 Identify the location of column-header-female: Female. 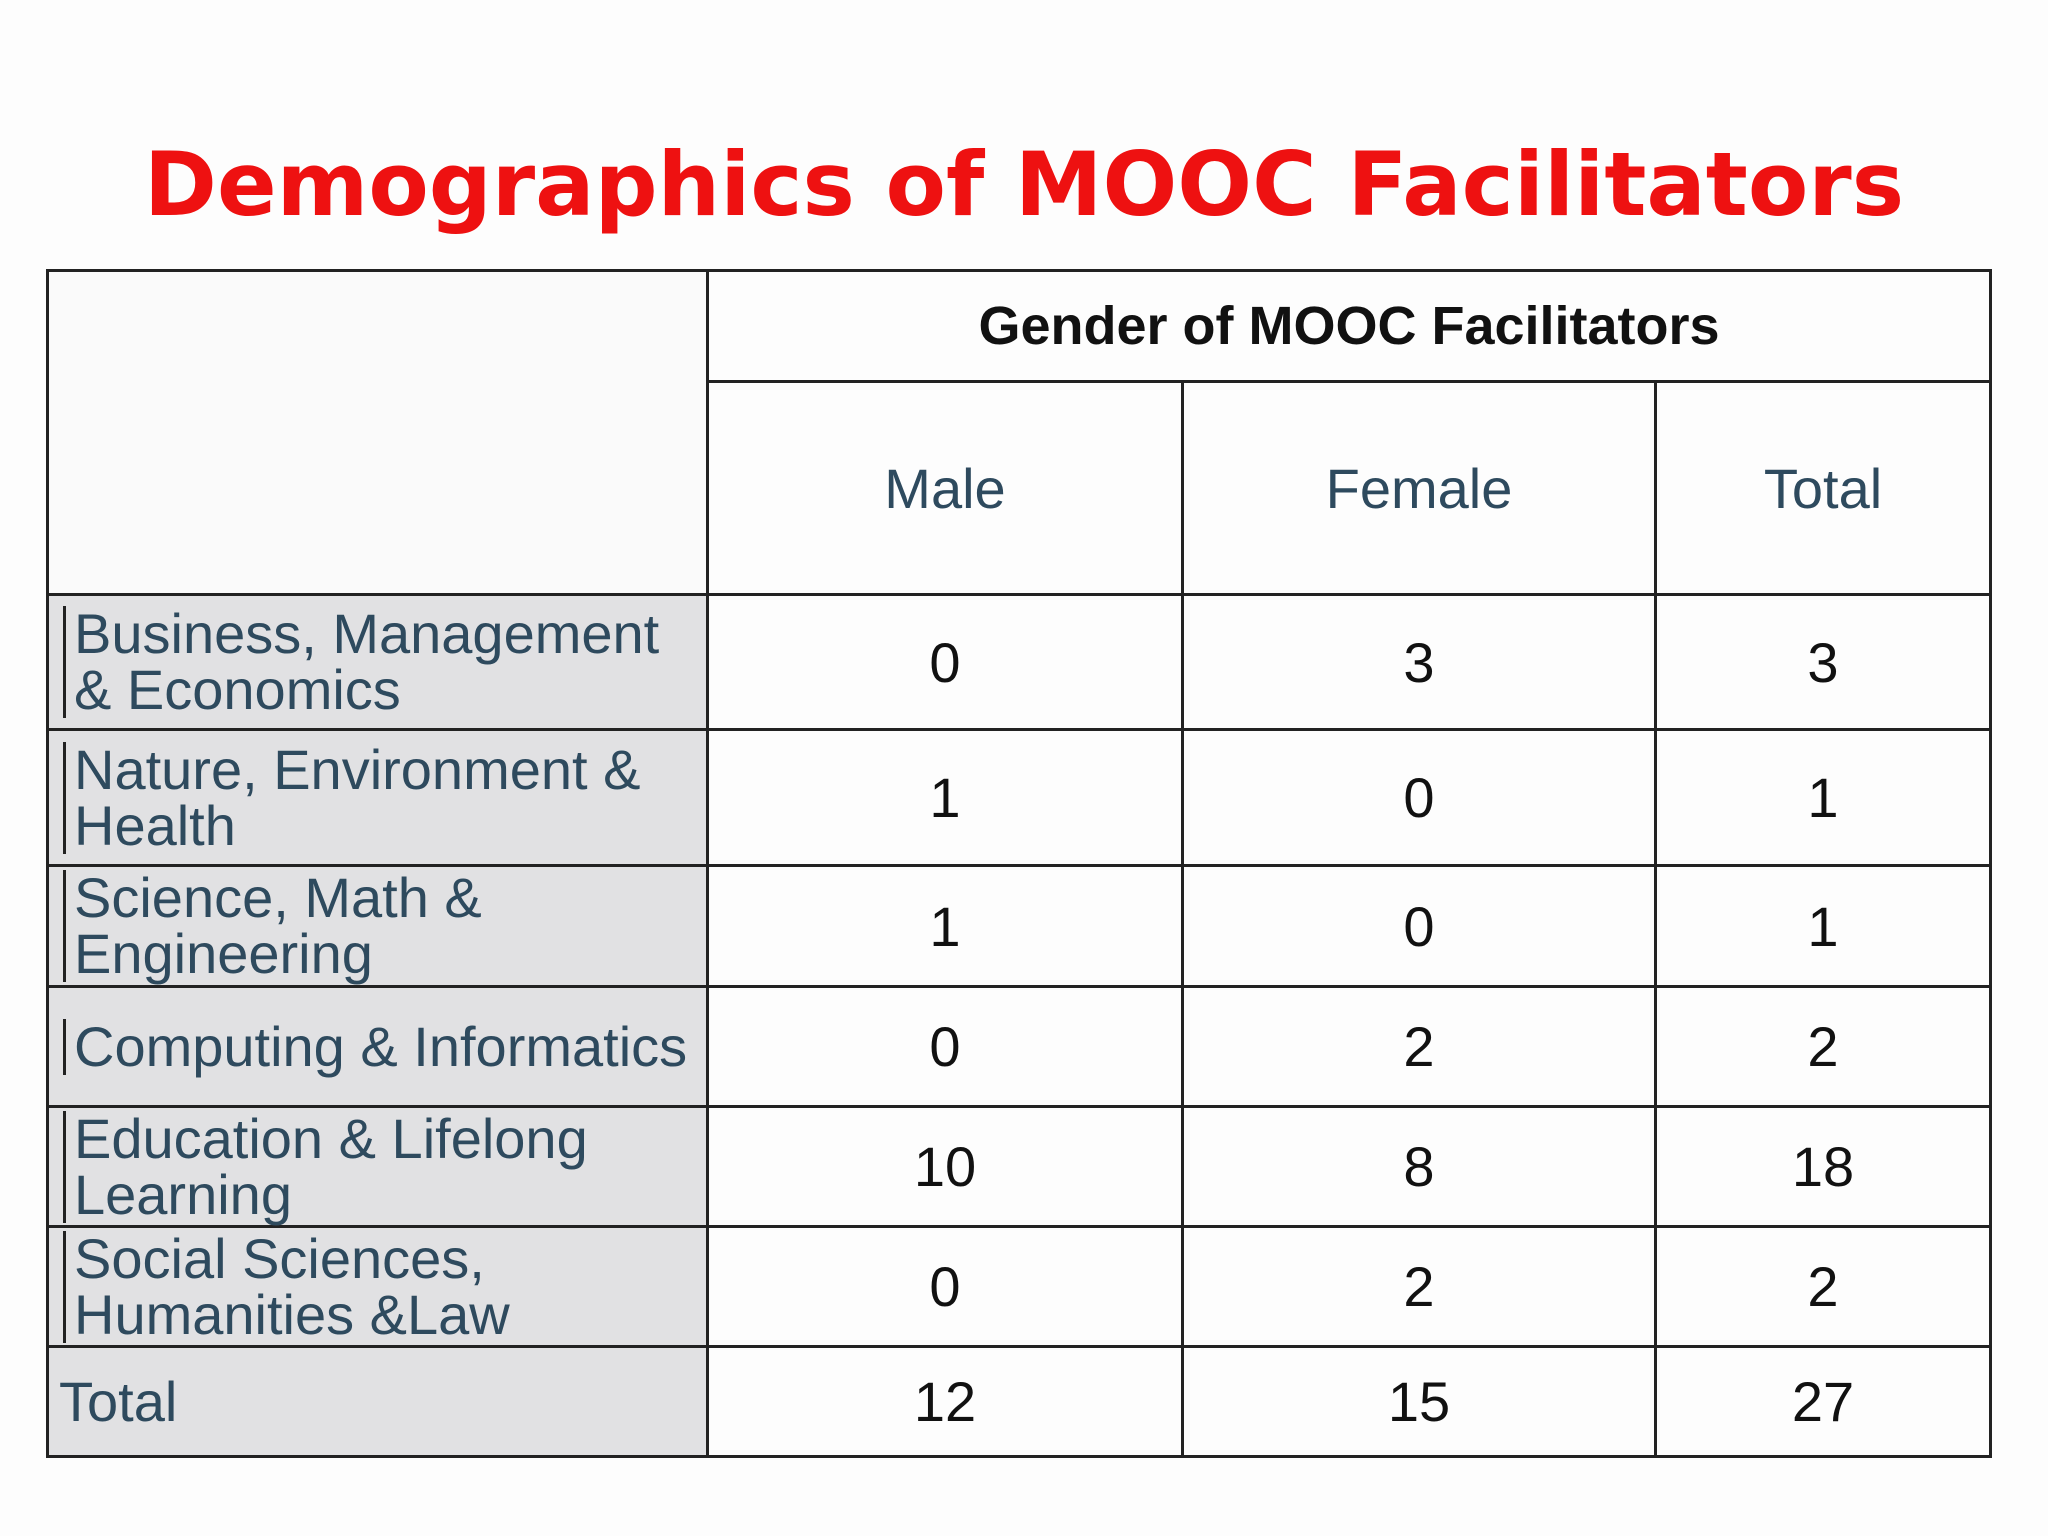
(1419, 488).